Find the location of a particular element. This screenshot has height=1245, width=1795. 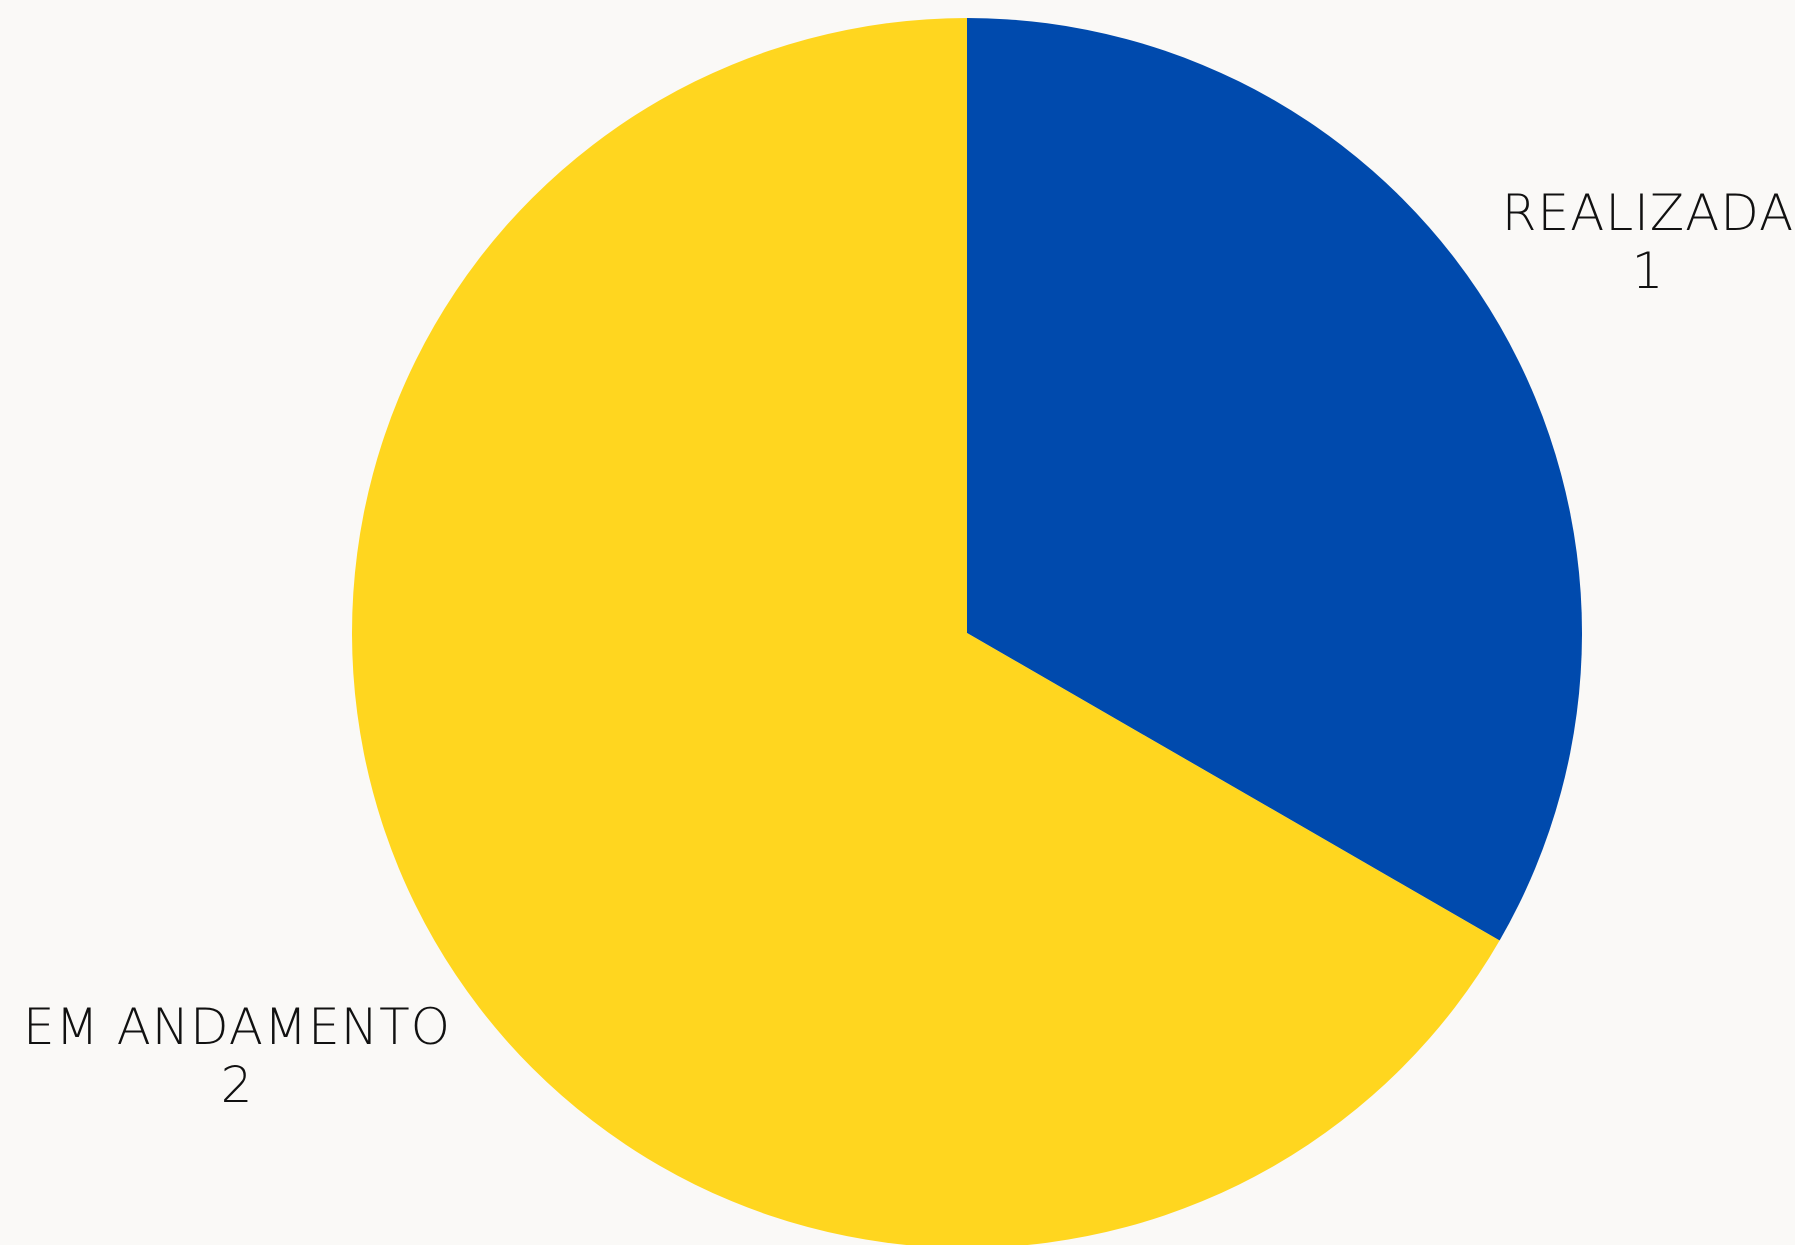

slice-label-value: 2 is located at coordinates (237, 1085).